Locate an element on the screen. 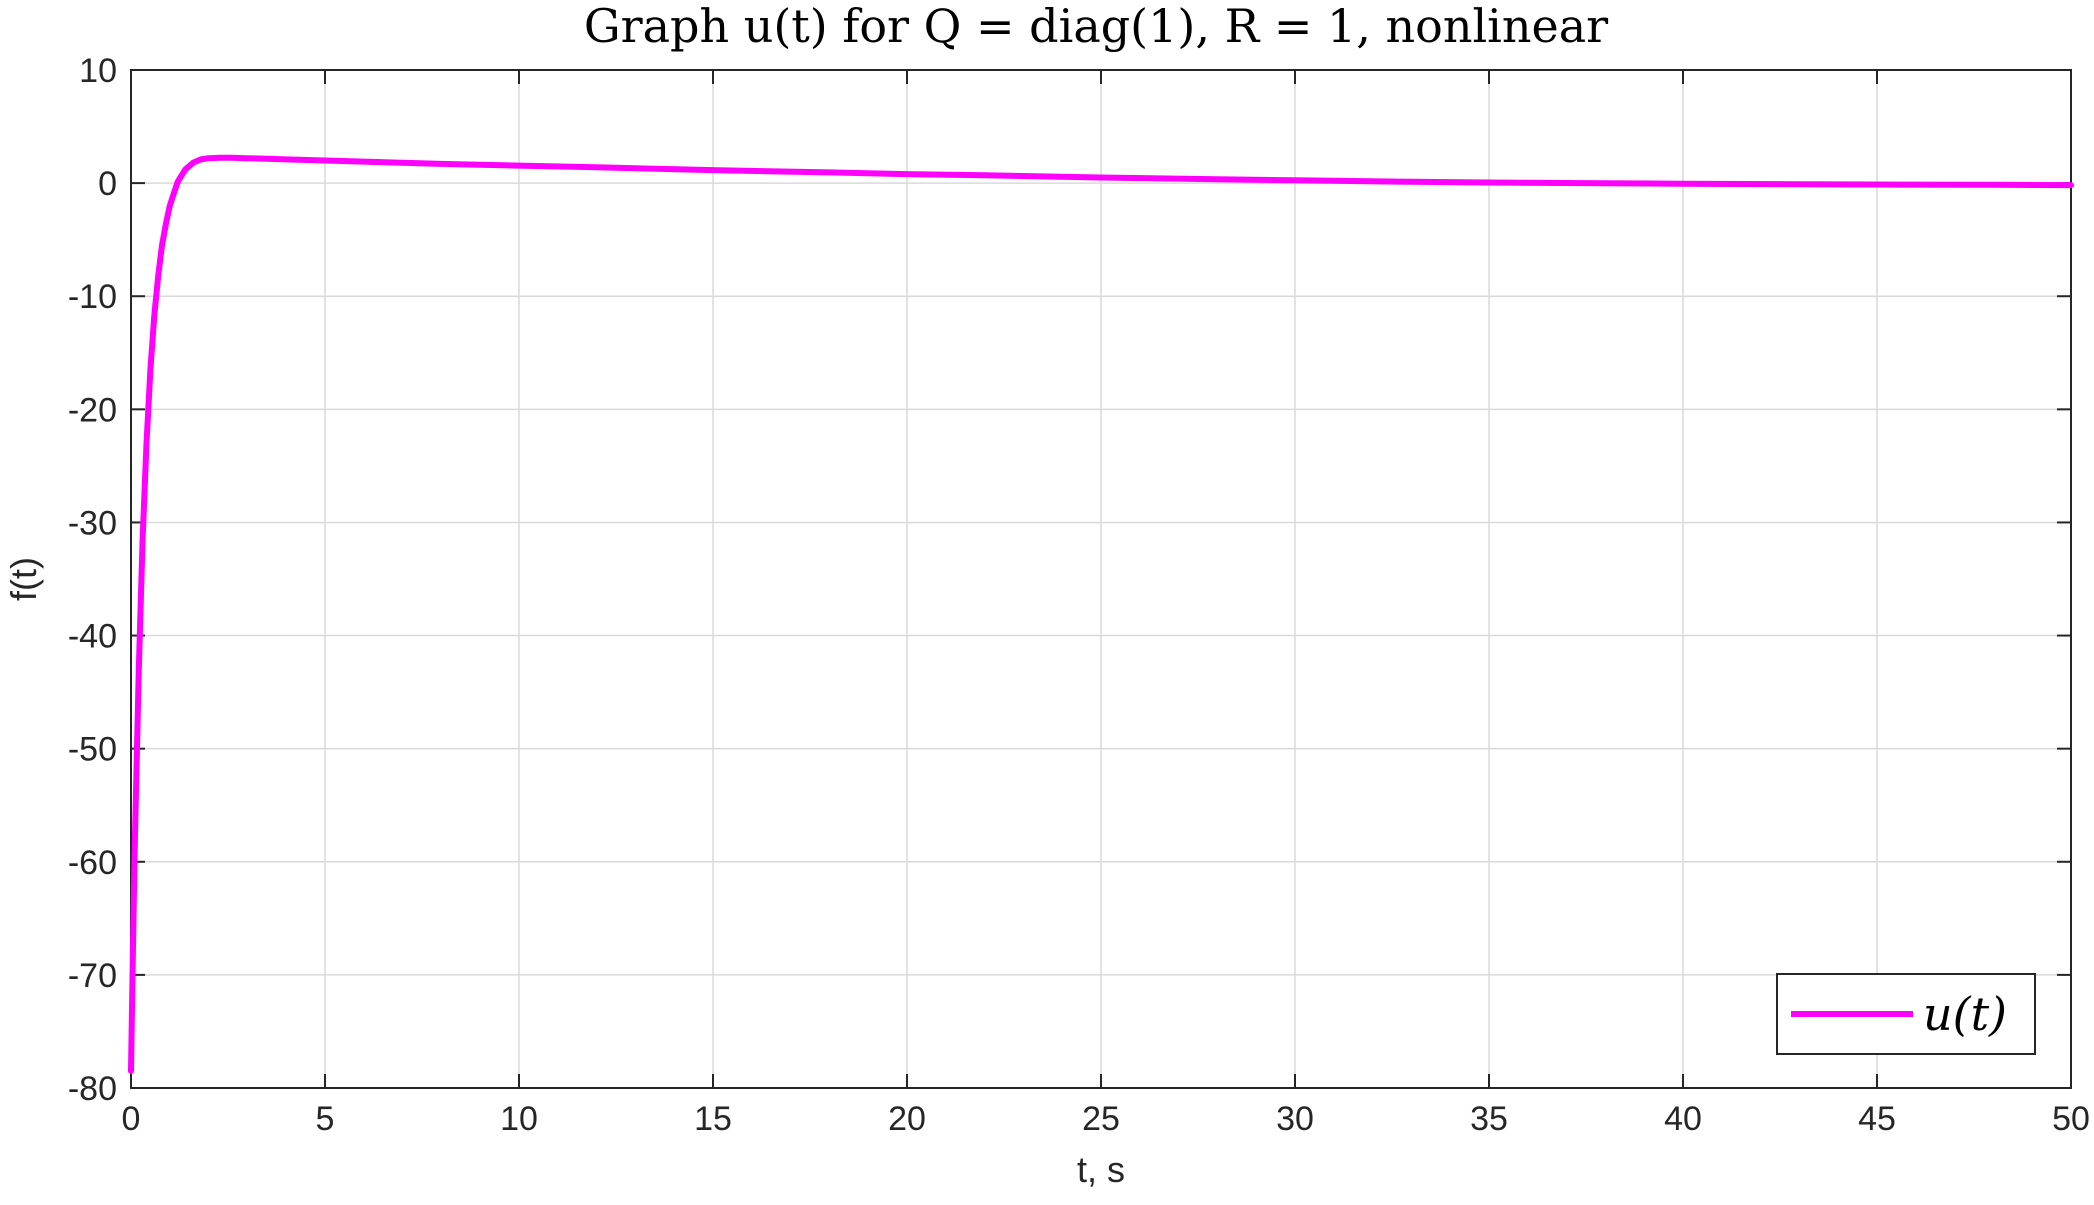  x-tick-label: 5 is located at coordinates (325, 1119).